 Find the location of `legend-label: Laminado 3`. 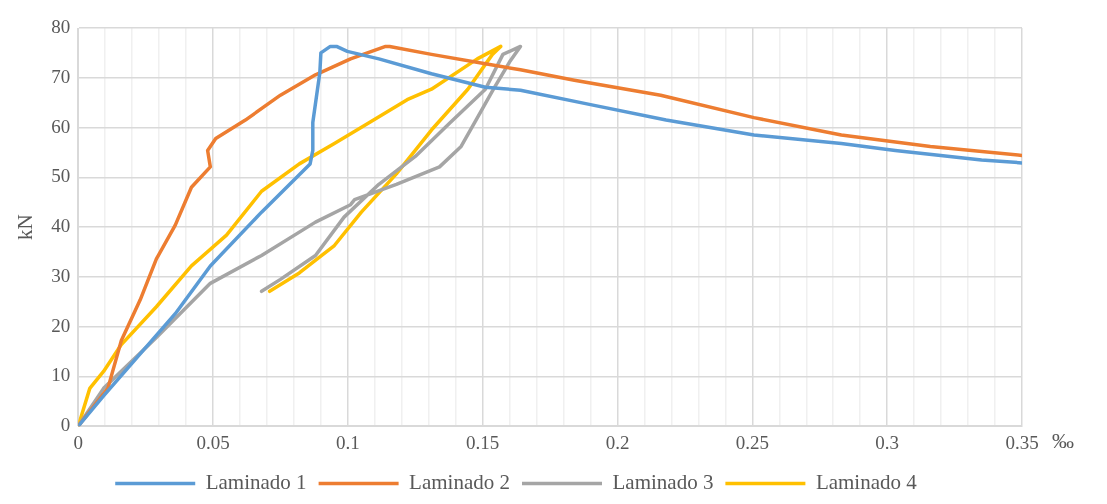

legend-label: Laminado 3 is located at coordinates (663, 482).